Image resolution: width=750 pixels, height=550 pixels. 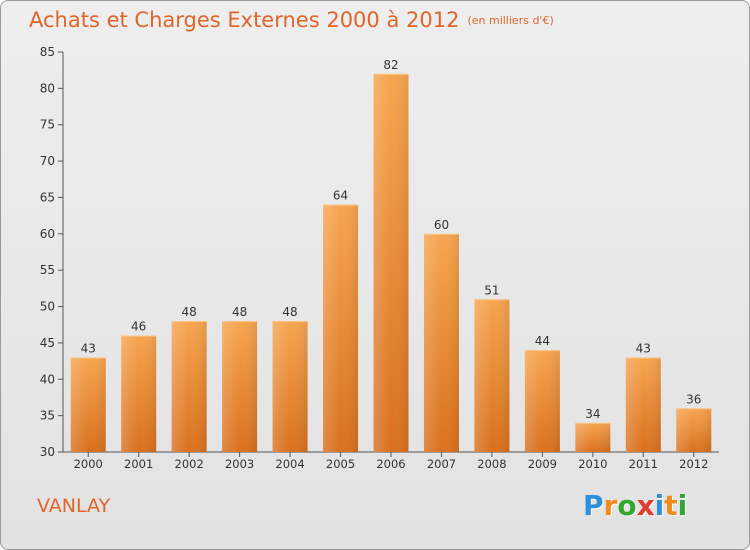 What do you see at coordinates (138, 327) in the screenshot?
I see `data-label: 46` at bounding box center [138, 327].